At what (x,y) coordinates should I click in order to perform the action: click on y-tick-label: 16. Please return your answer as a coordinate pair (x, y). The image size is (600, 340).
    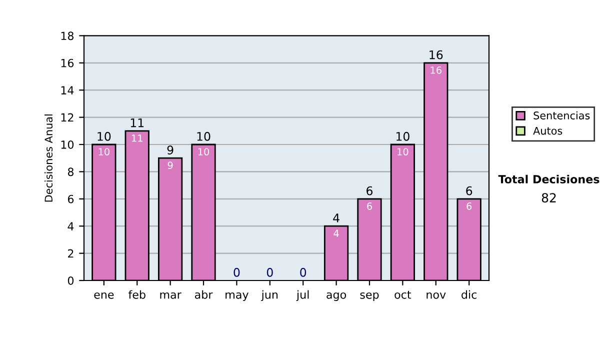
    Looking at the image, I should click on (67, 63).